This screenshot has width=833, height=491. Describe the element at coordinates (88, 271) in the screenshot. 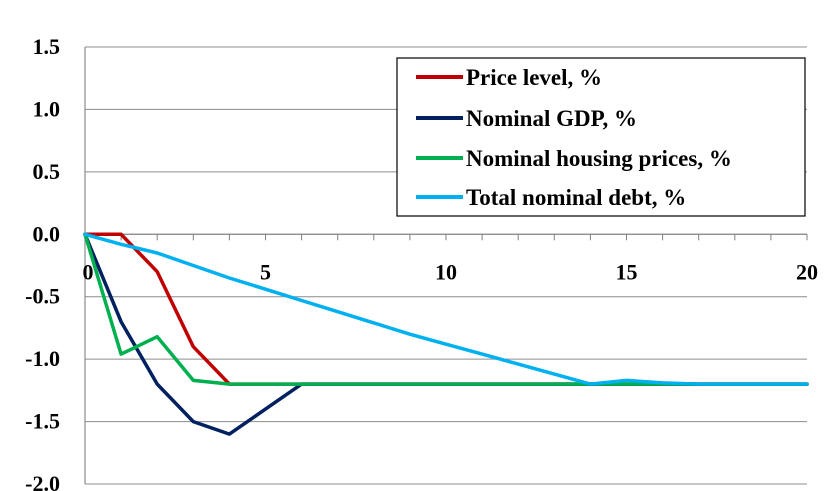

I see `x-tick-label: 0` at that location.